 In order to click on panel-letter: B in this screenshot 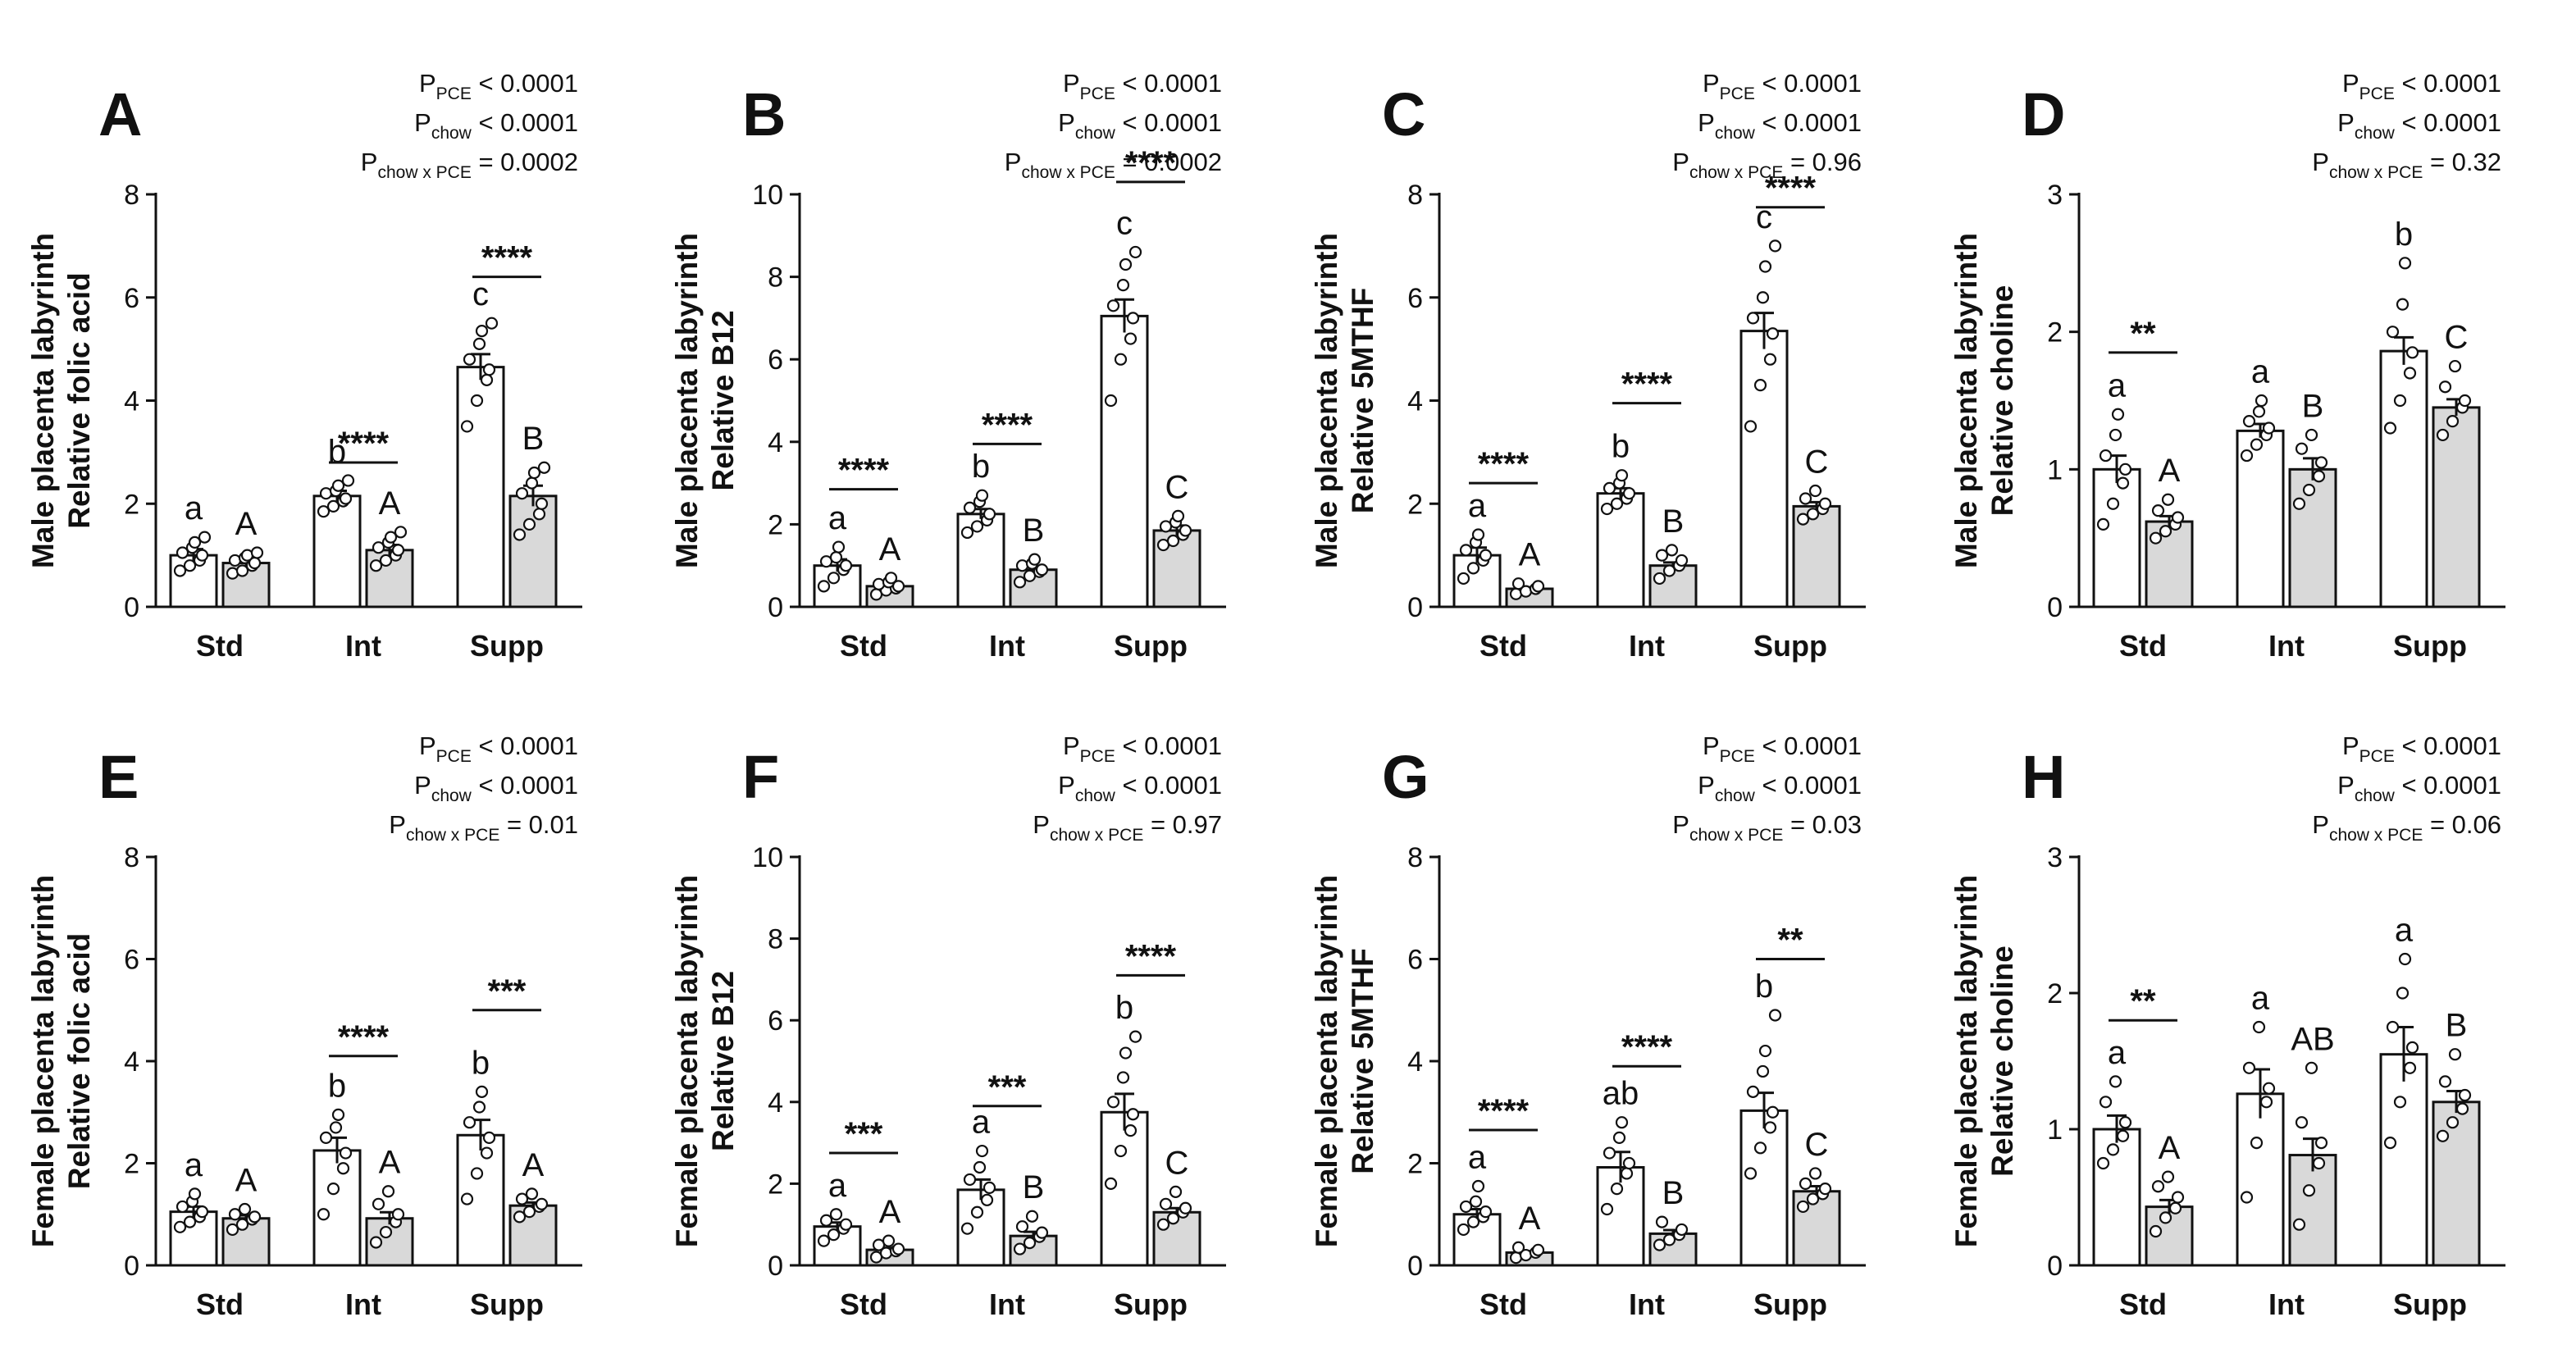, I will do `click(764, 114)`.